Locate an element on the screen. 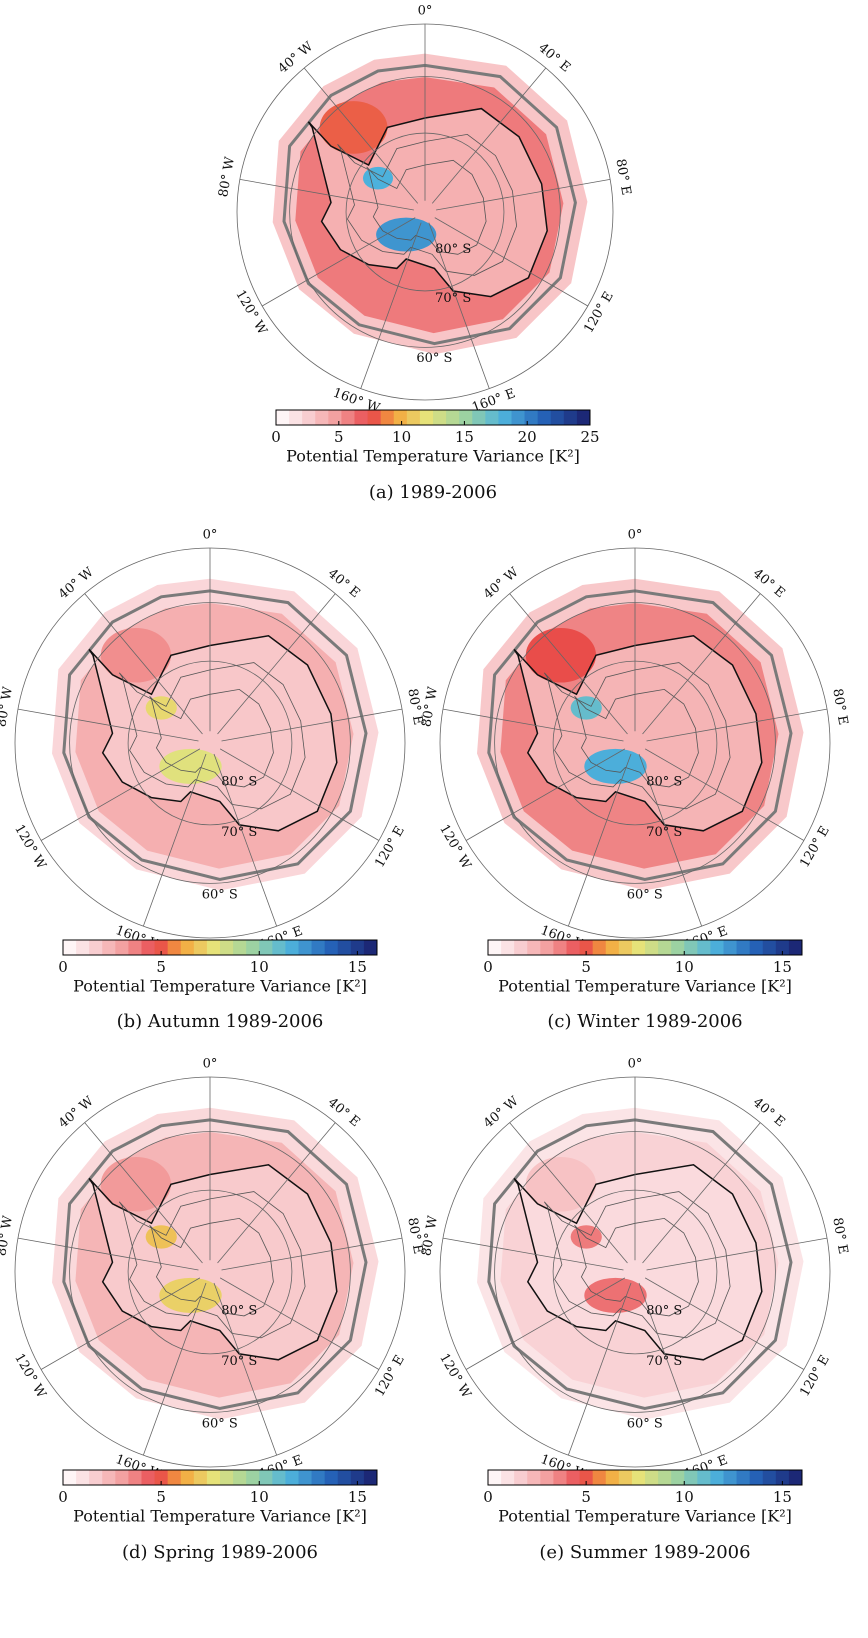  sea-ice-edge is located at coordinates (640, 735).